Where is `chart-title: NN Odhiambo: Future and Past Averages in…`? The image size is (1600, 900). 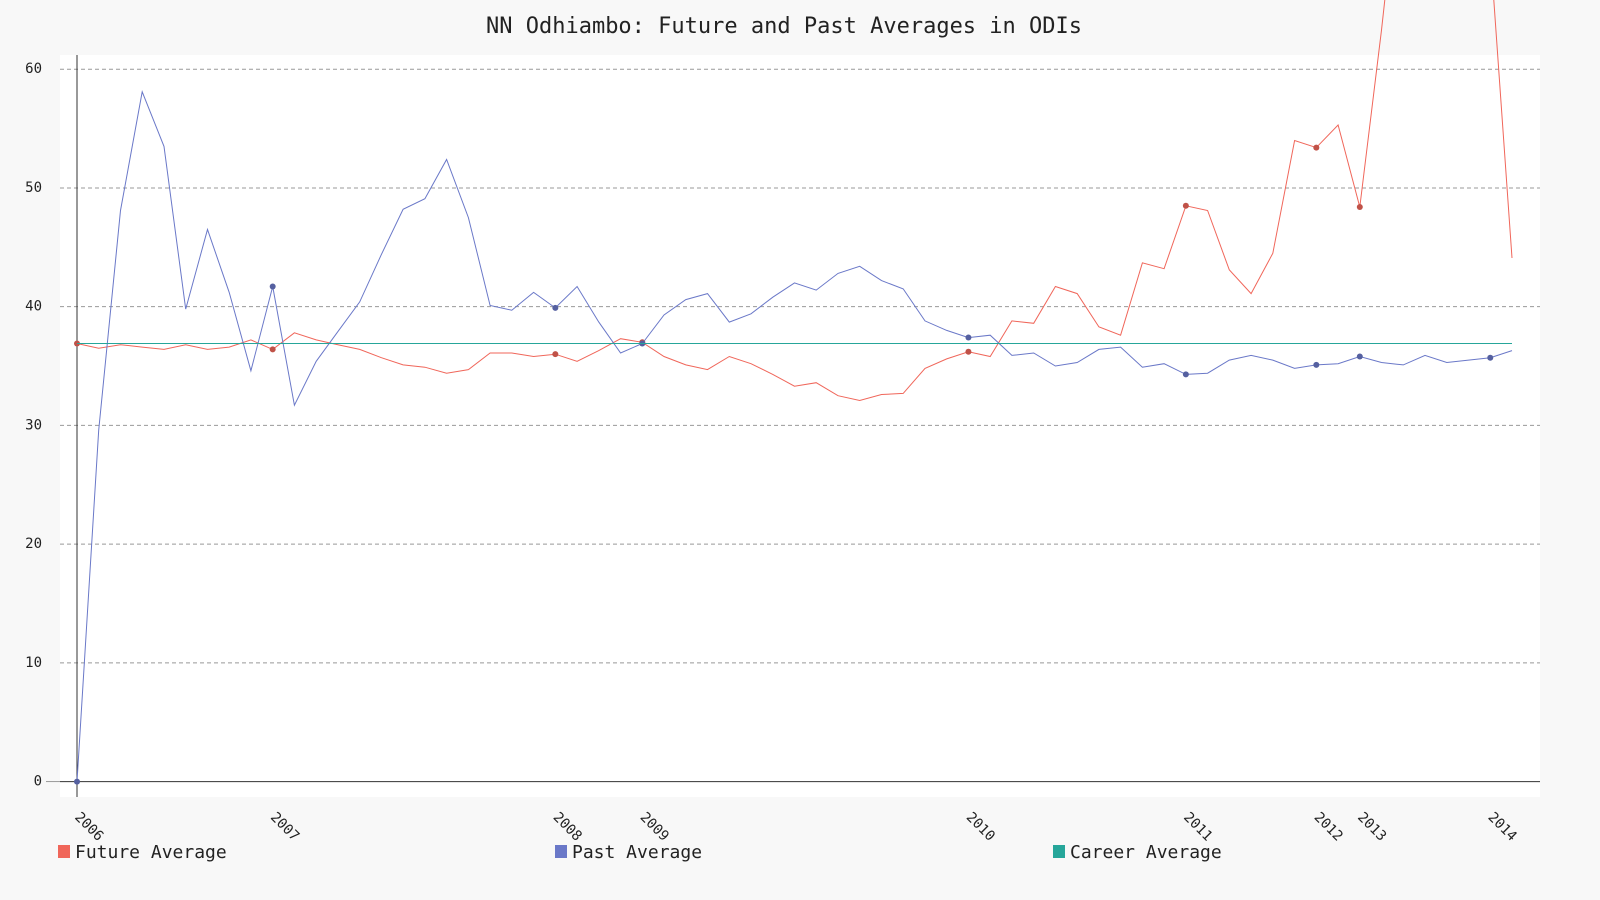 chart-title: NN Odhiambo: Future and Past Averages in… is located at coordinates (784, 26).